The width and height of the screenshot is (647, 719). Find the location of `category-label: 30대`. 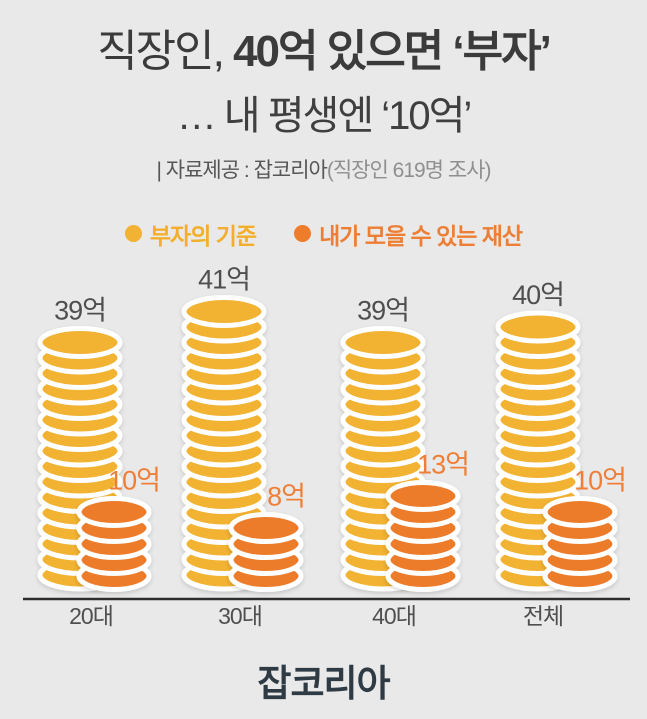

category-label: 30대 is located at coordinates (240, 616).